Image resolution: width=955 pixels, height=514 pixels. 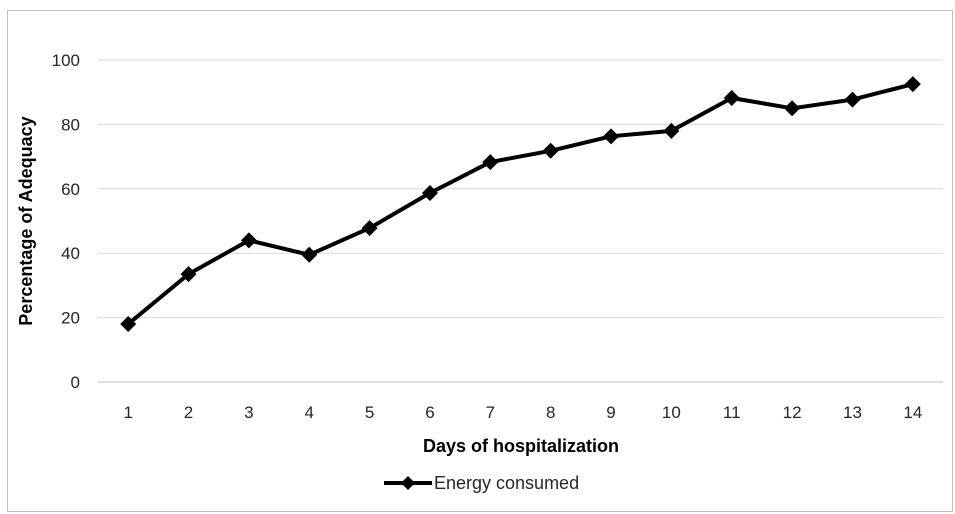 I want to click on x-axis-title: Days of hospitalization, so click(x=521, y=446).